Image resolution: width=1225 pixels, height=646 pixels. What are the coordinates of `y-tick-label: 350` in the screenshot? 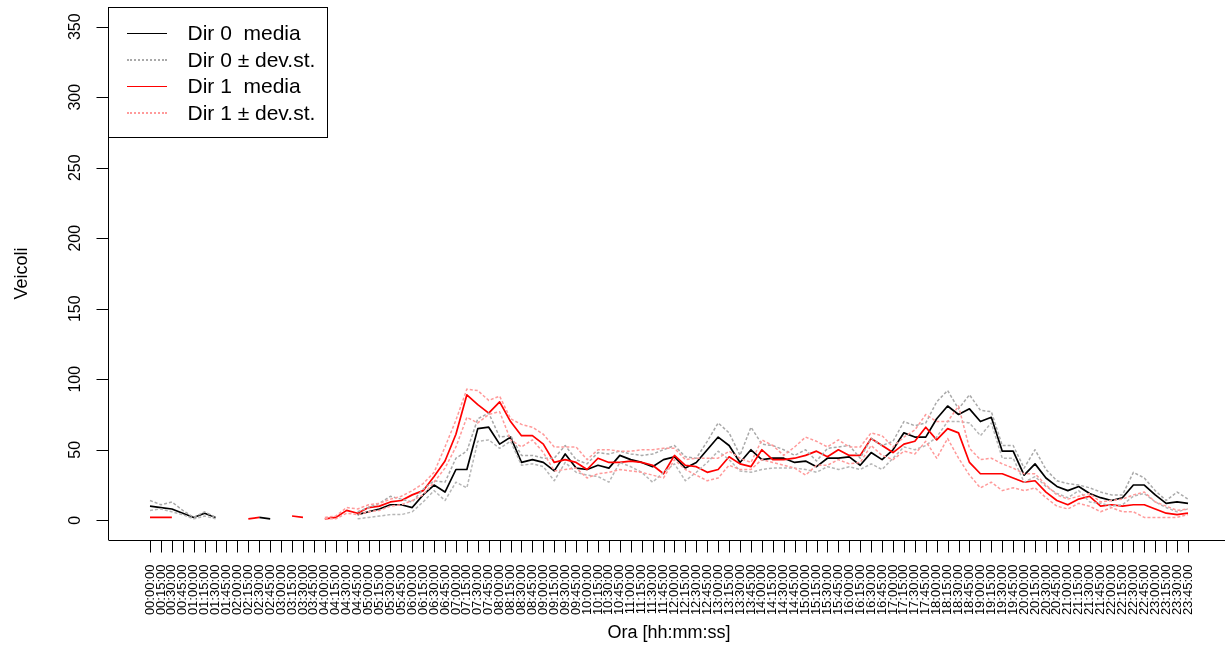 It's located at (74, 27).